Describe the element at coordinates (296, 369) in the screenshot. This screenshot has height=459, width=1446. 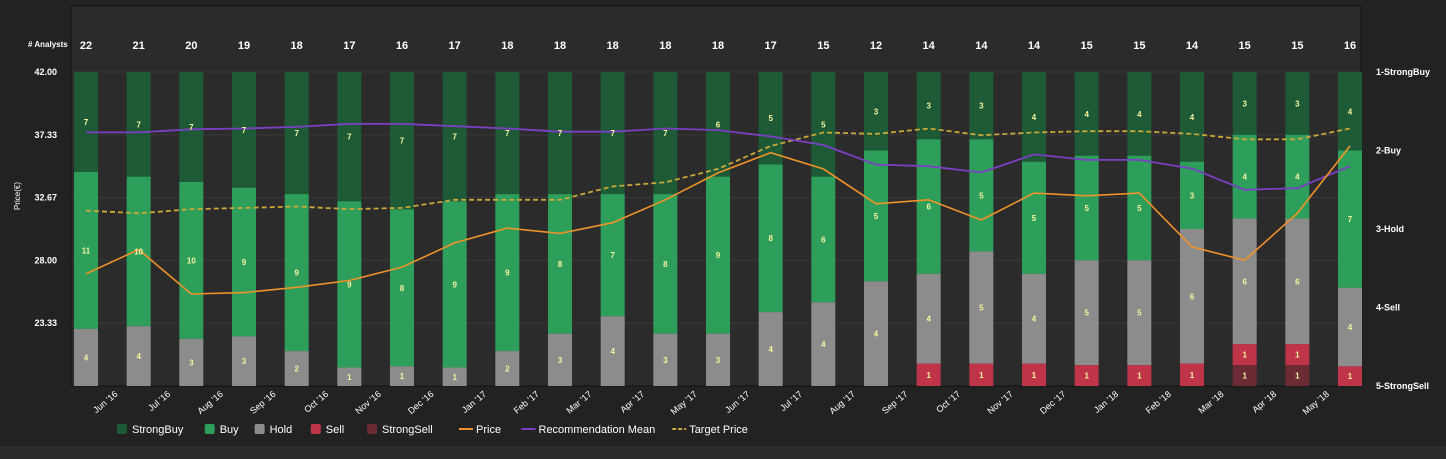
I see `bar-value-label: 2` at that location.